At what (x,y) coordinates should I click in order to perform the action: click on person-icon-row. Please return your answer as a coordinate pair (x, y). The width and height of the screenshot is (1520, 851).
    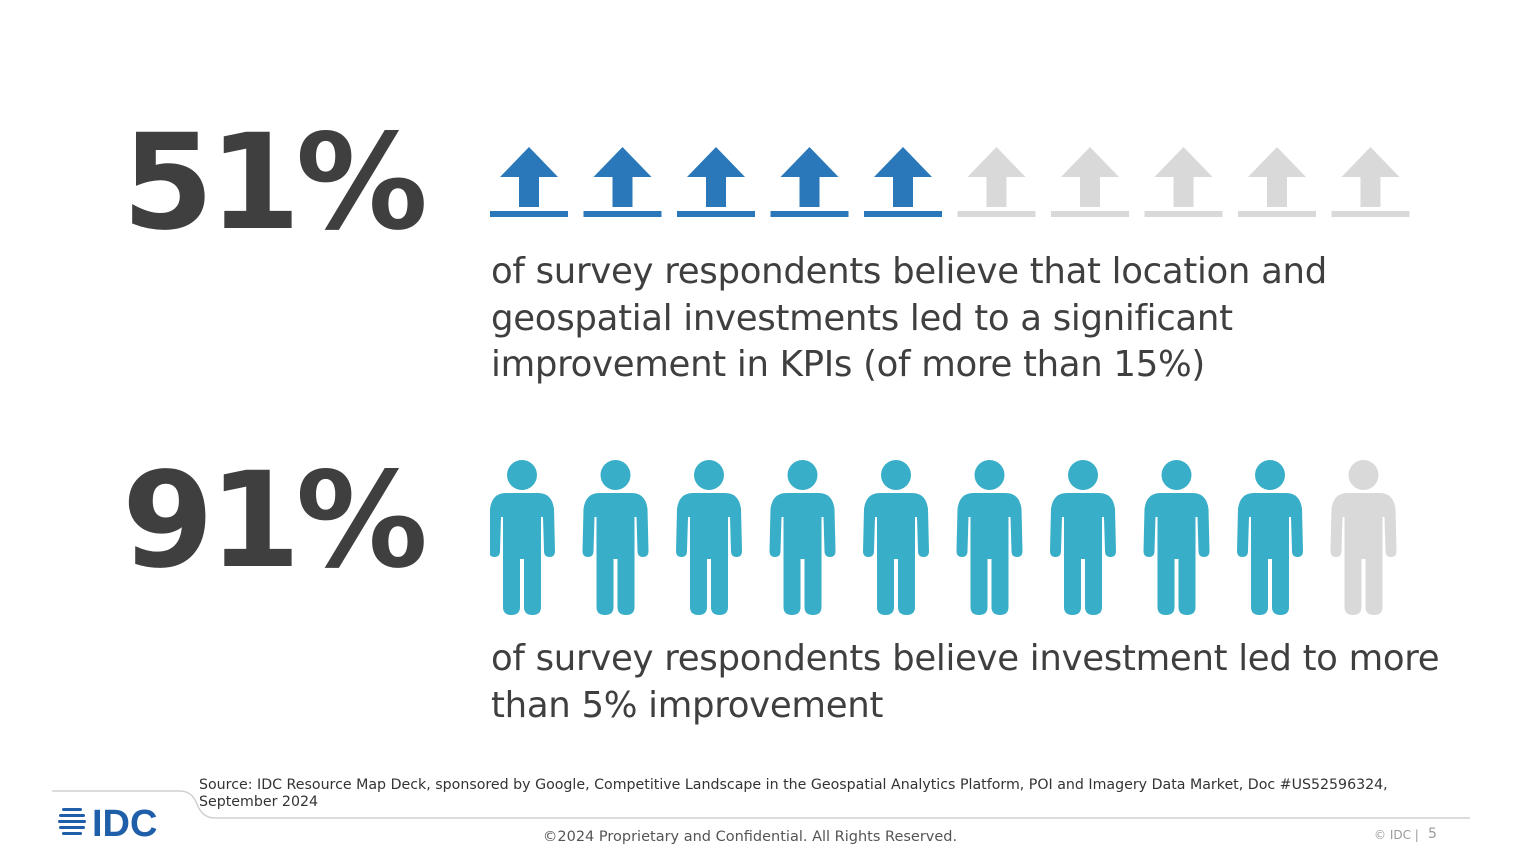
    Looking at the image, I should click on (943, 537).